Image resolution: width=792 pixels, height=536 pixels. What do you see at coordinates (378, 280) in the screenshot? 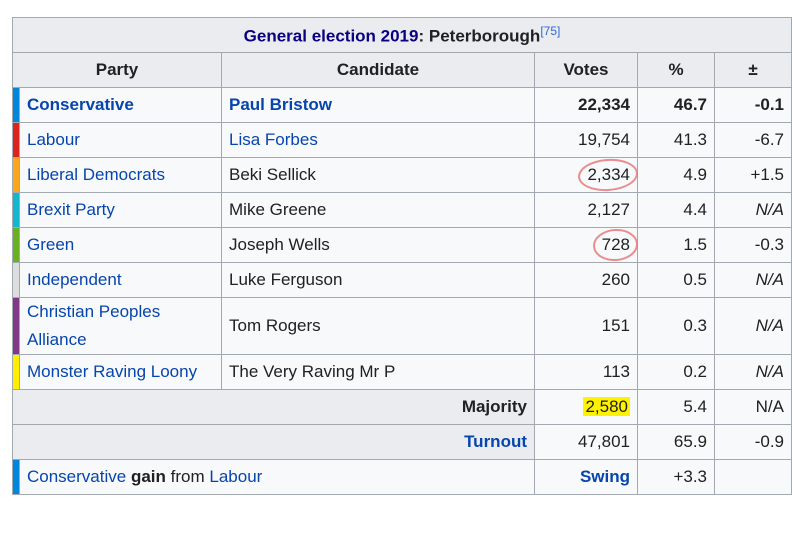
I see `candidate-name: Luke Ferguson` at bounding box center [378, 280].